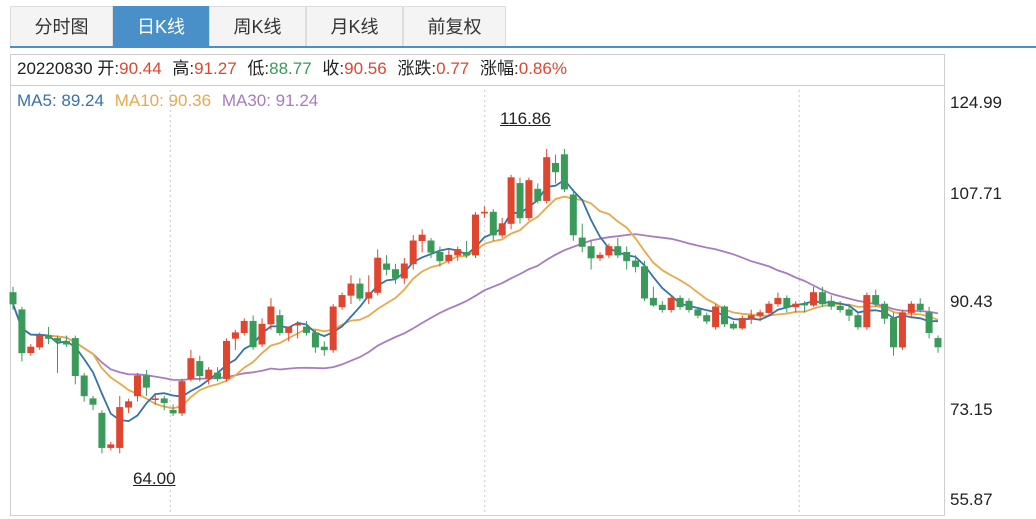  What do you see at coordinates (365, 68) in the screenshot?
I see `info-close-value: 90.56` at bounding box center [365, 68].